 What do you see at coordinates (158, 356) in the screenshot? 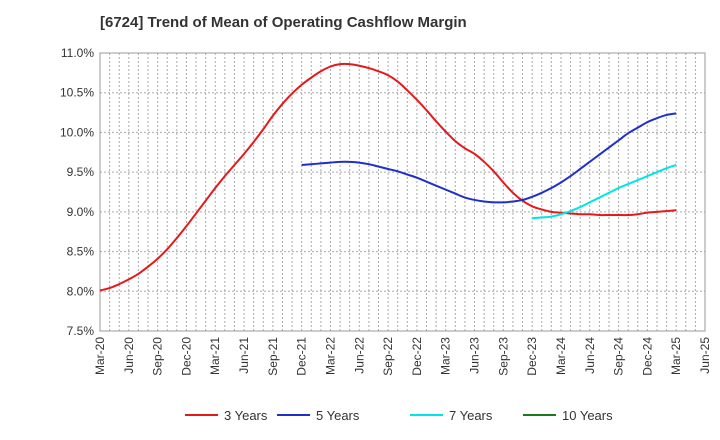
I see `x-tick-label: Sep-20` at bounding box center [158, 356].